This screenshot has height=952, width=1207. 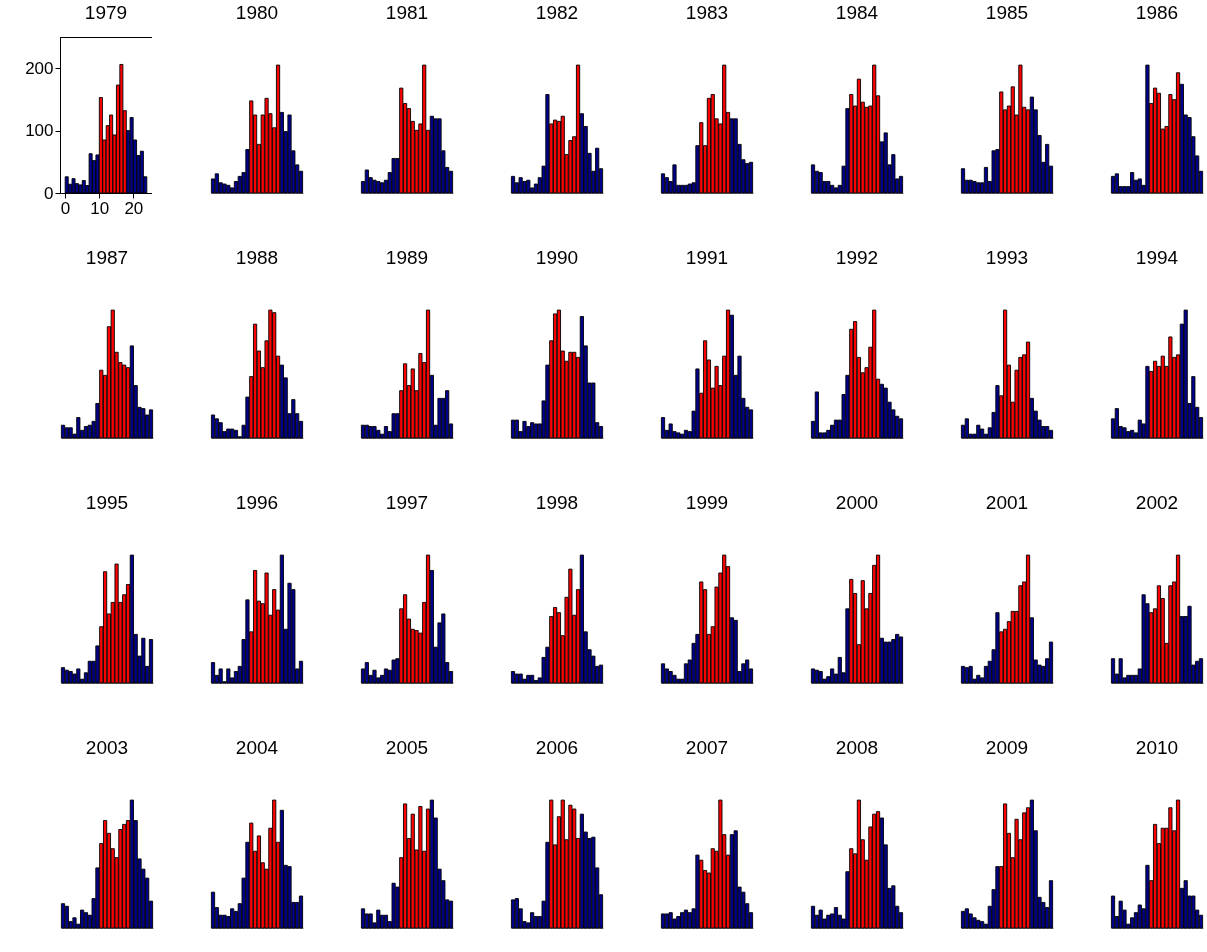 What do you see at coordinates (257, 12) in the screenshot?
I see `chart-title: 1980` at bounding box center [257, 12].